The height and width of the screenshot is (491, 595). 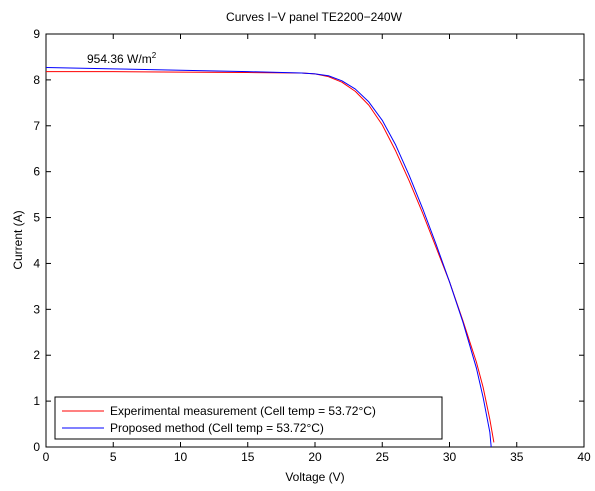 I want to click on x-tick-label: 10, so click(x=181, y=457).